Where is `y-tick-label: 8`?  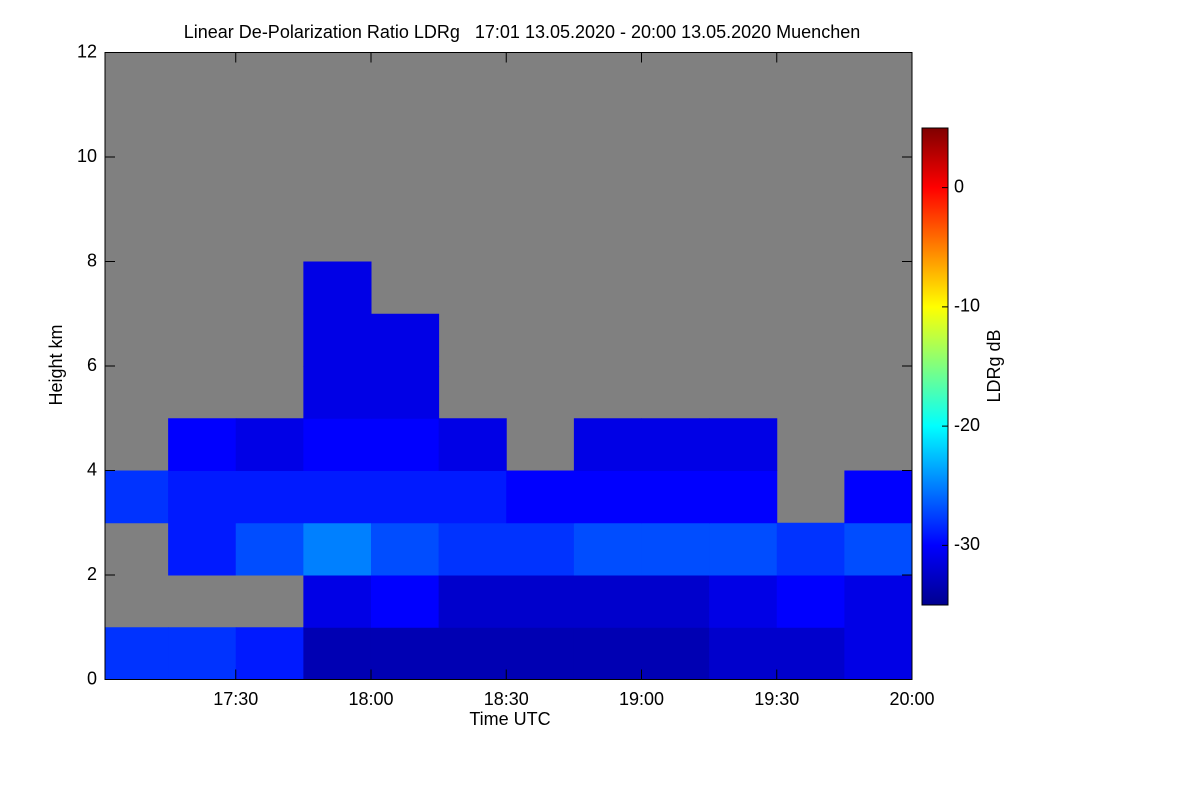 y-tick-label: 8 is located at coordinates (92, 260).